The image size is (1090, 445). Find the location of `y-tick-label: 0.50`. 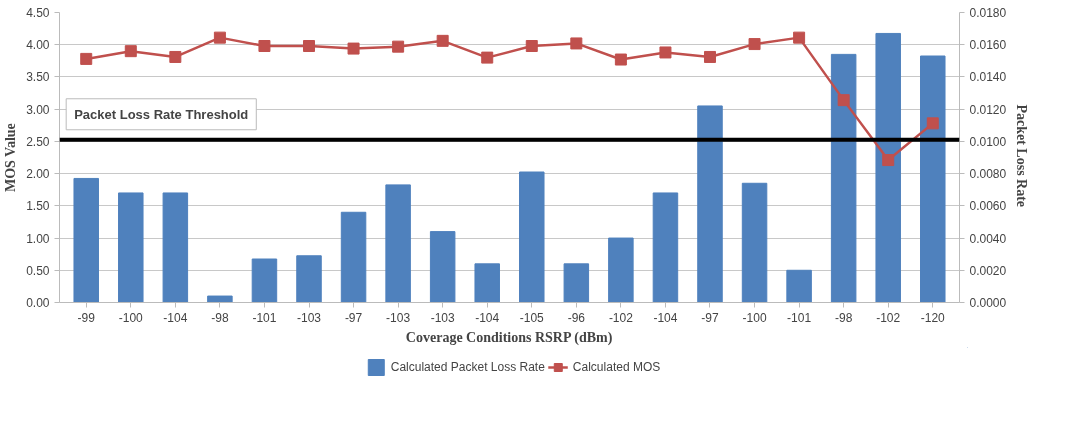

y-tick-label: 0.50 is located at coordinates (38, 270).